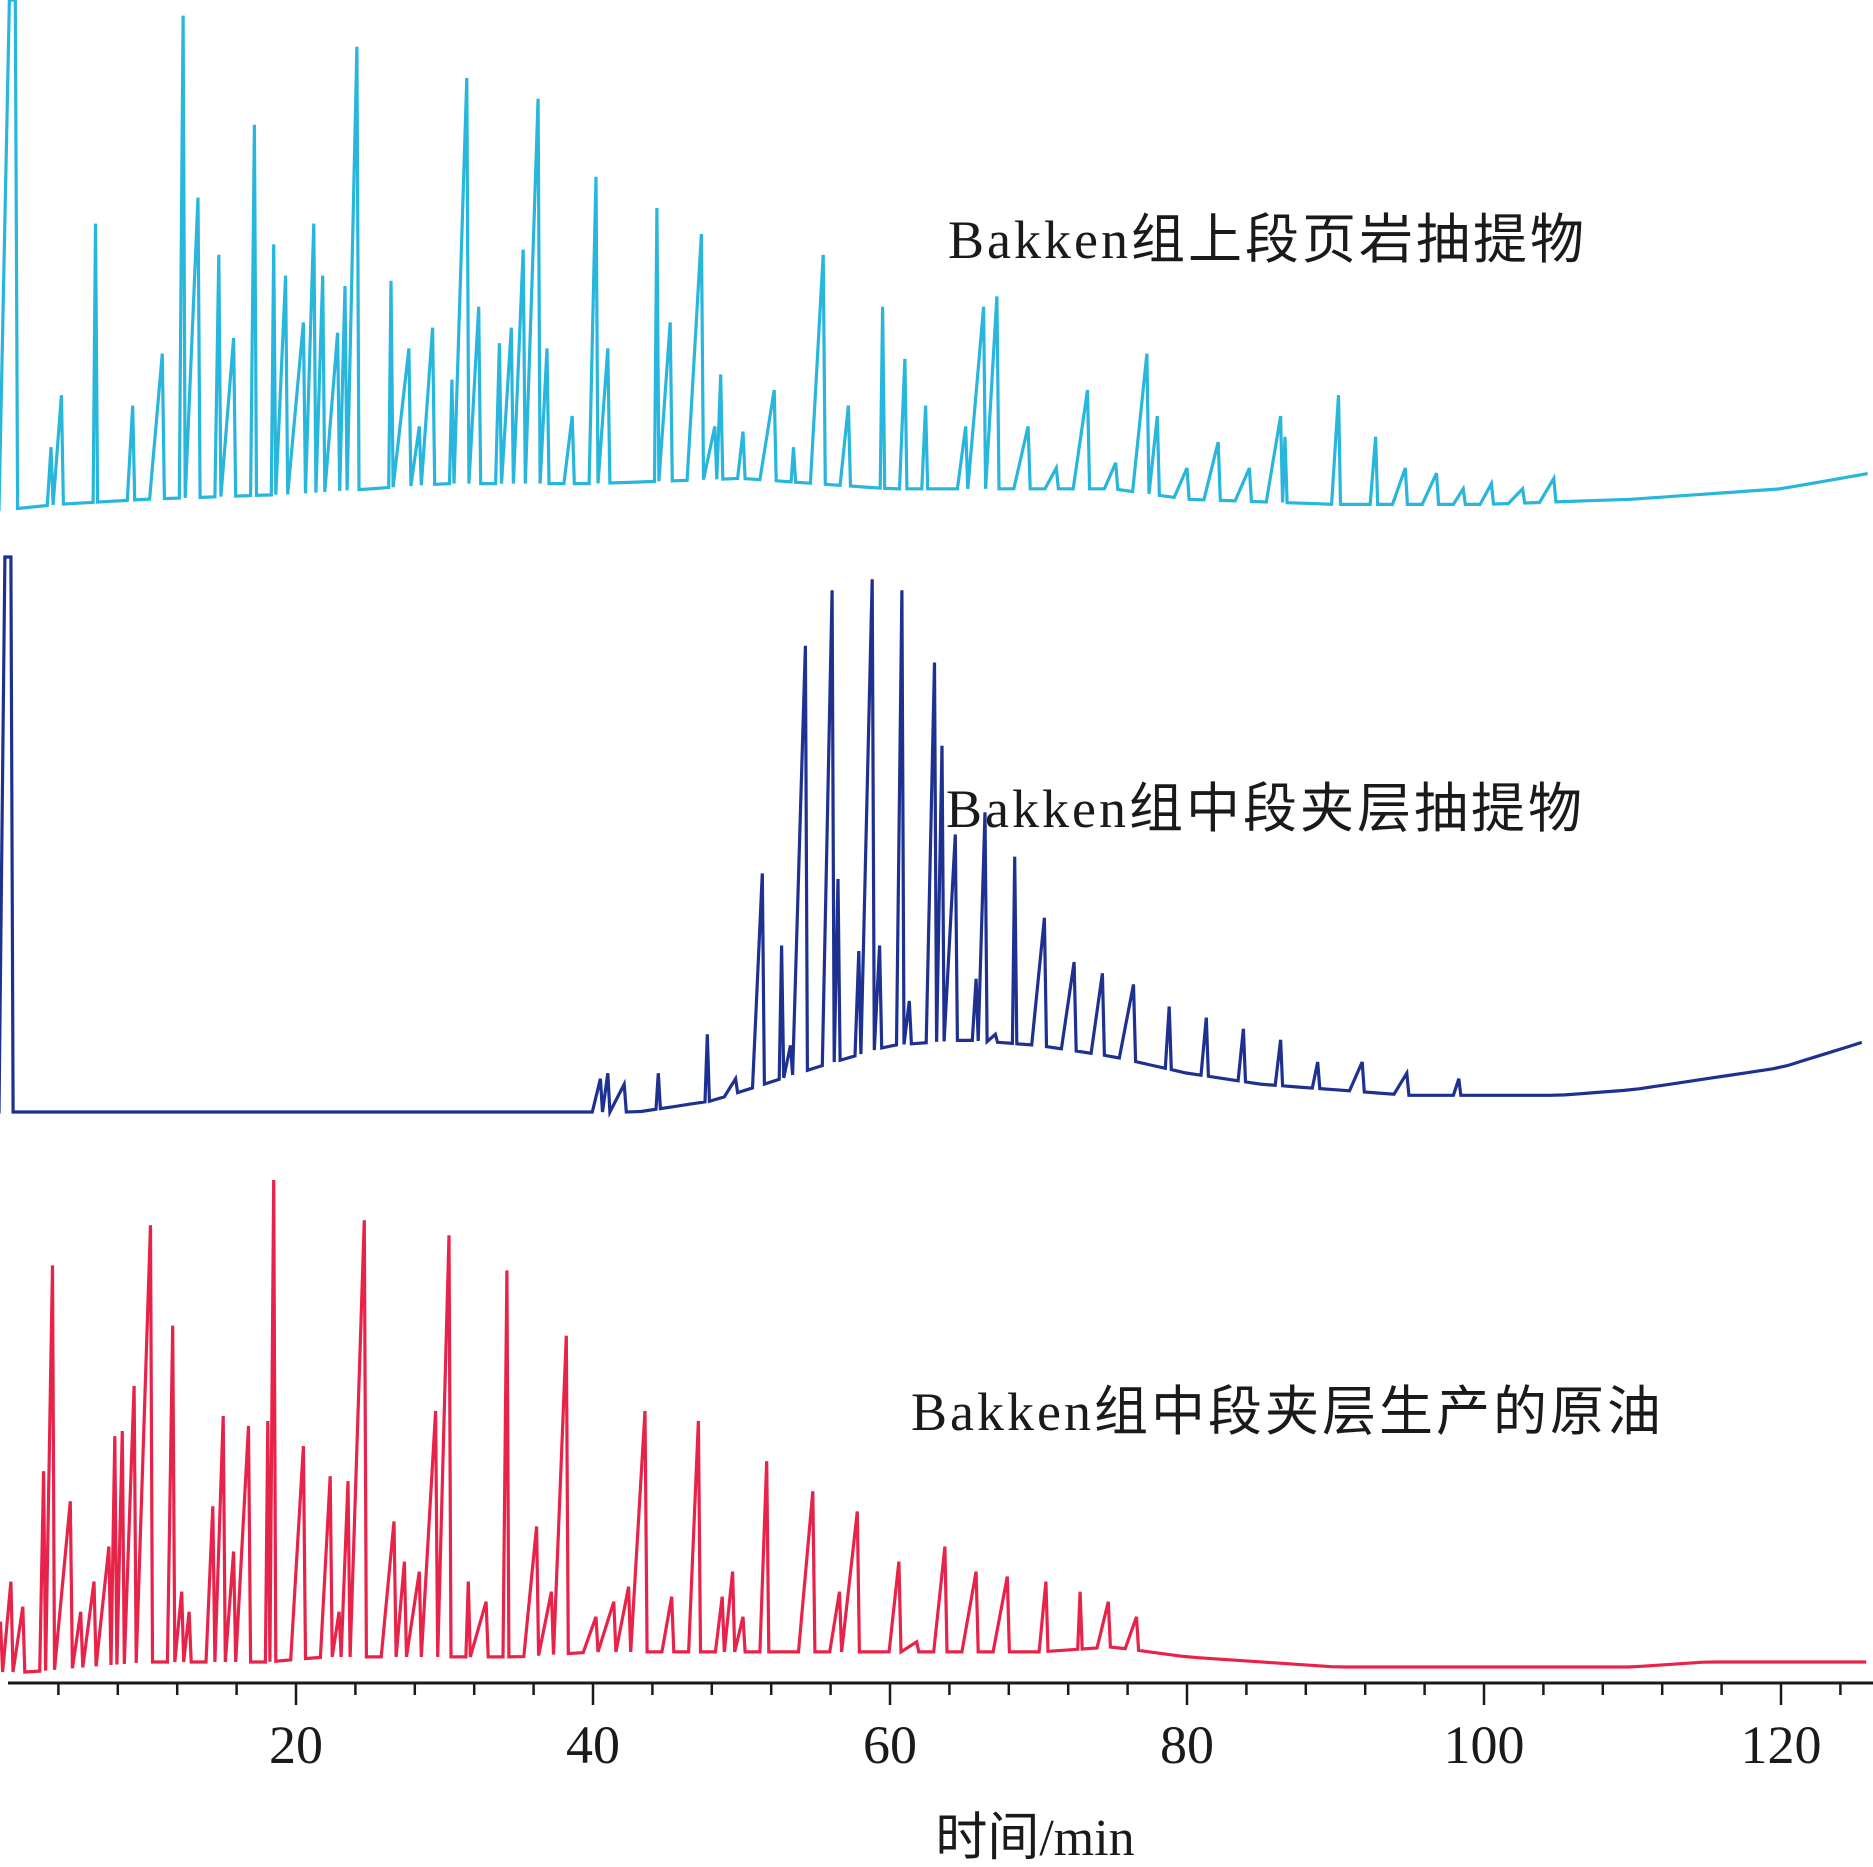  I want to click on series-label-middle-extract: Bakken组中段夹层抽提物, so click(1265, 809).